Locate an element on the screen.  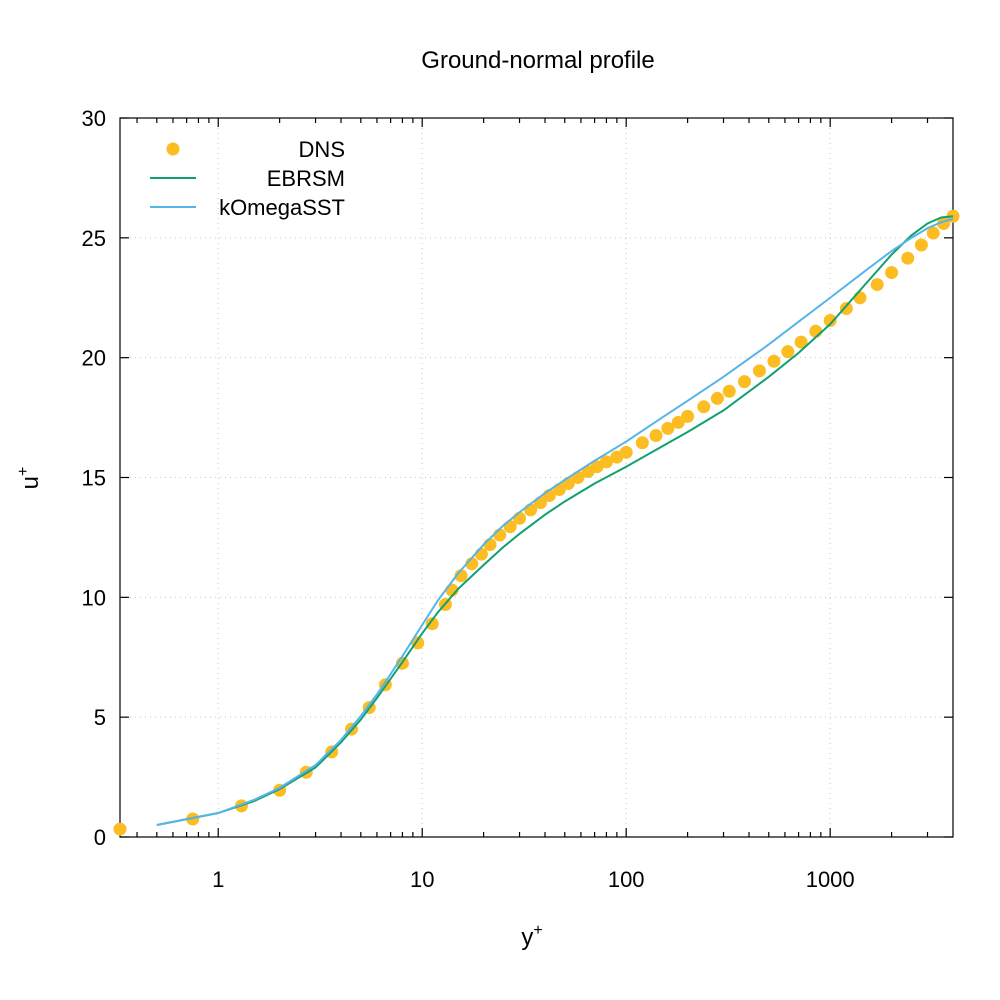
x-axis-label-text: y is located at coordinates (527, 937).